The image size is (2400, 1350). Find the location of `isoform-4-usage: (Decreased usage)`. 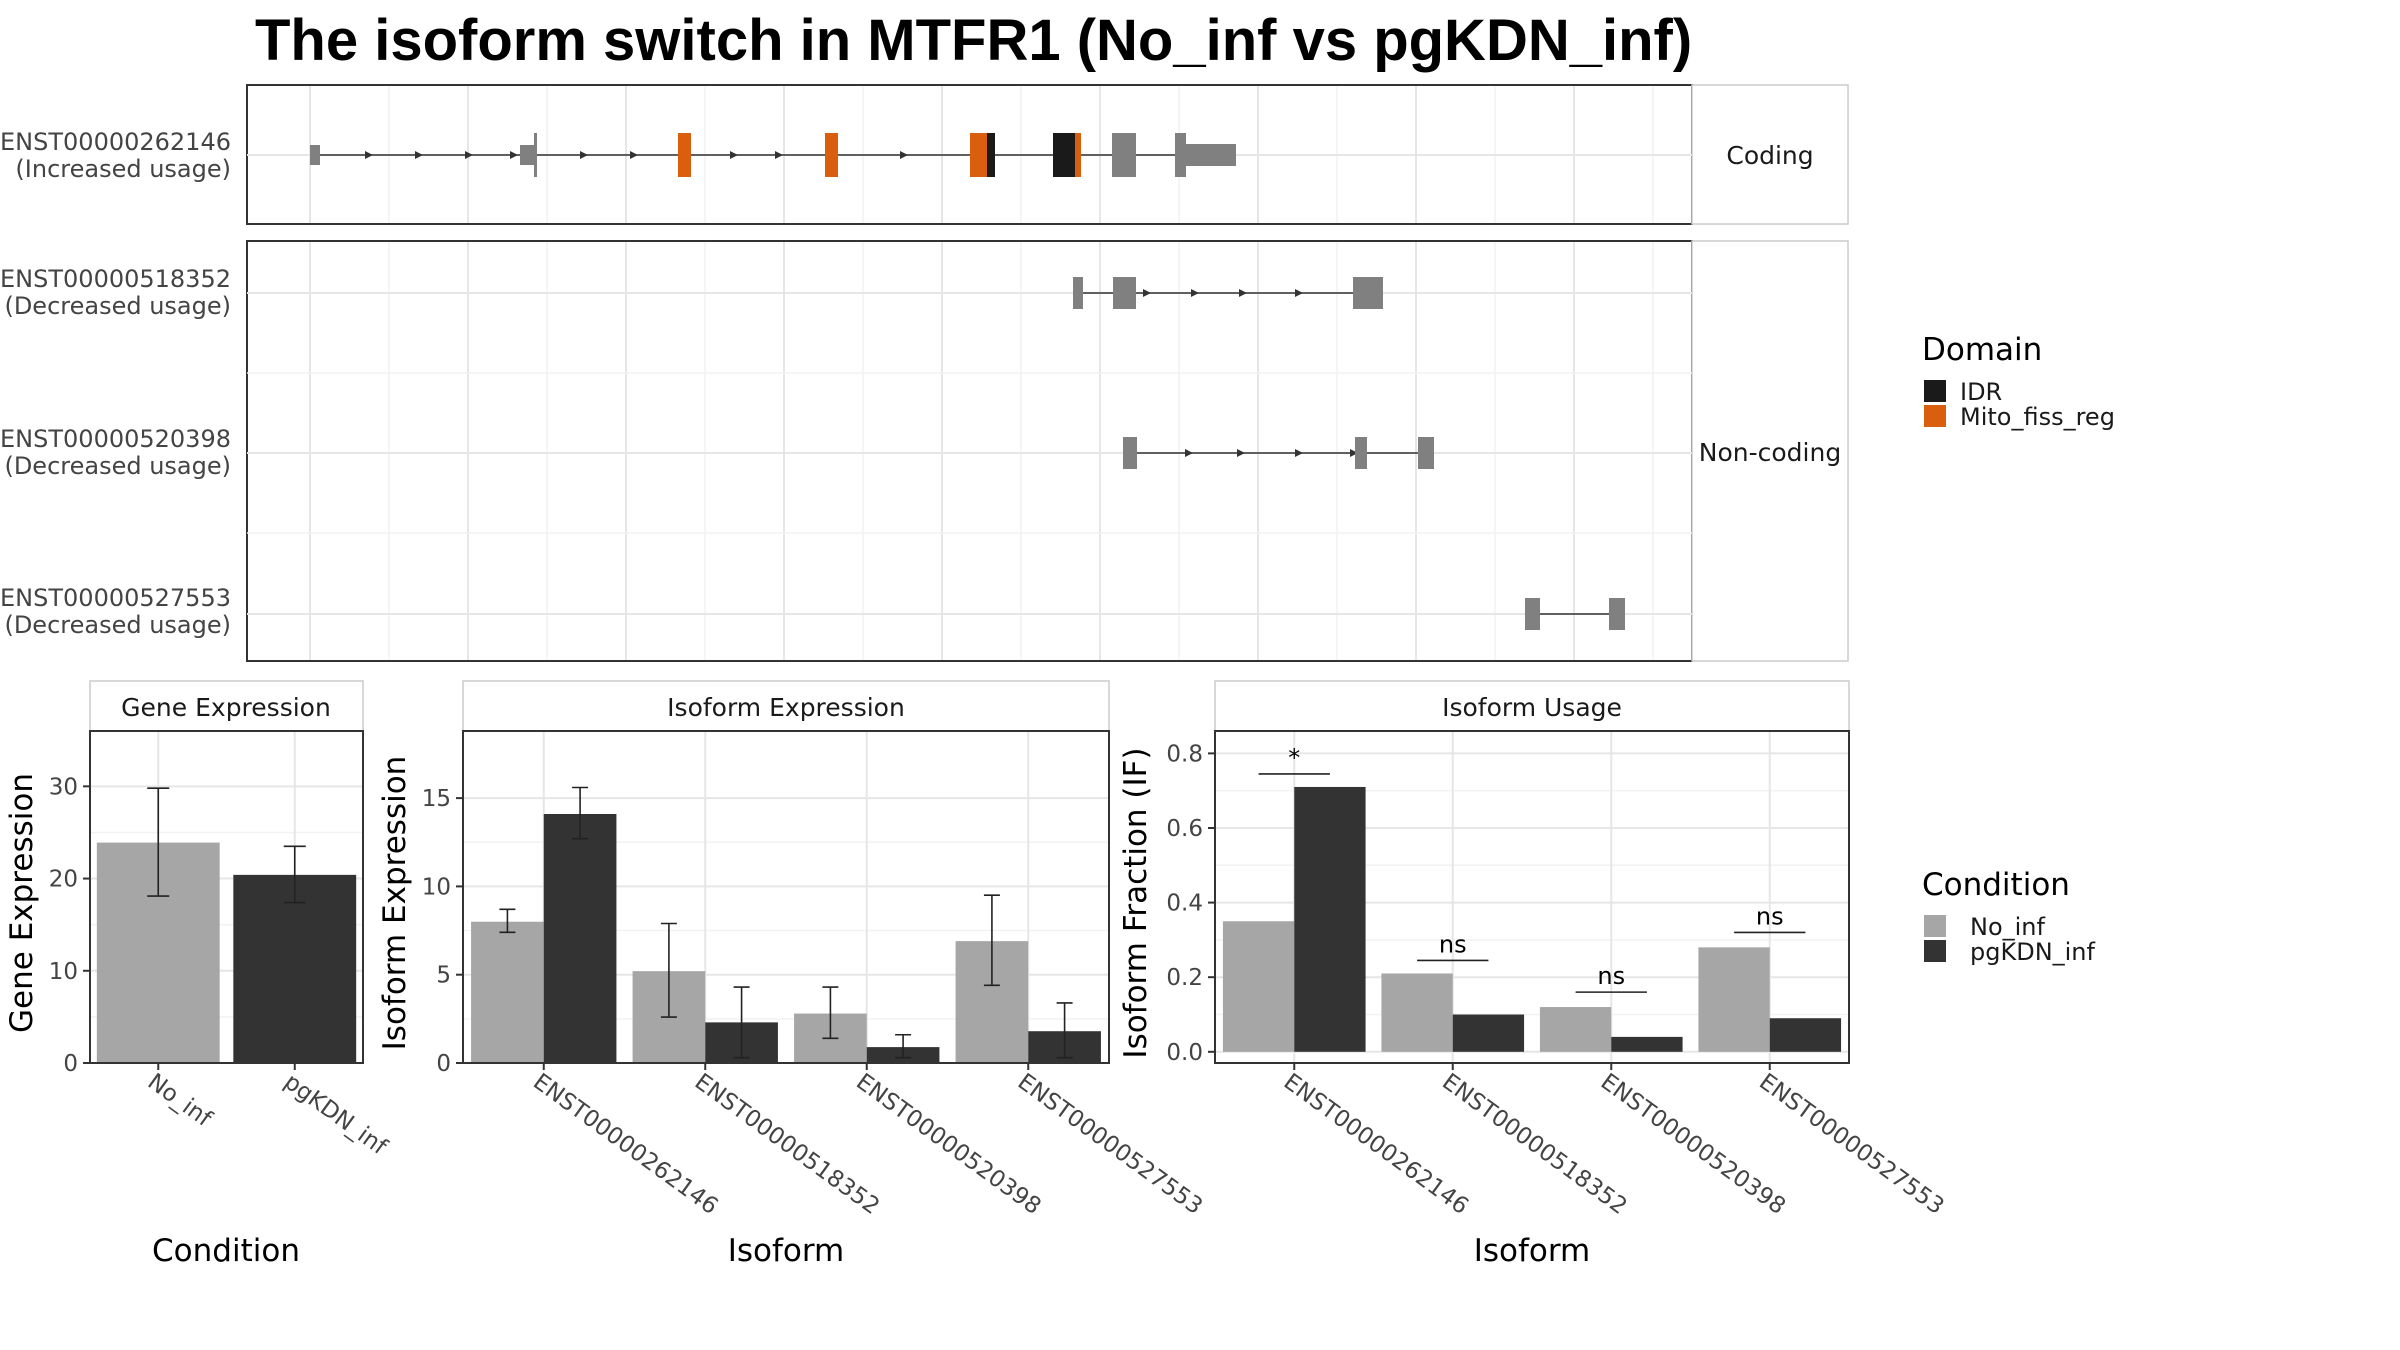

isoform-4-usage: (Decreased usage) is located at coordinates (117, 625).